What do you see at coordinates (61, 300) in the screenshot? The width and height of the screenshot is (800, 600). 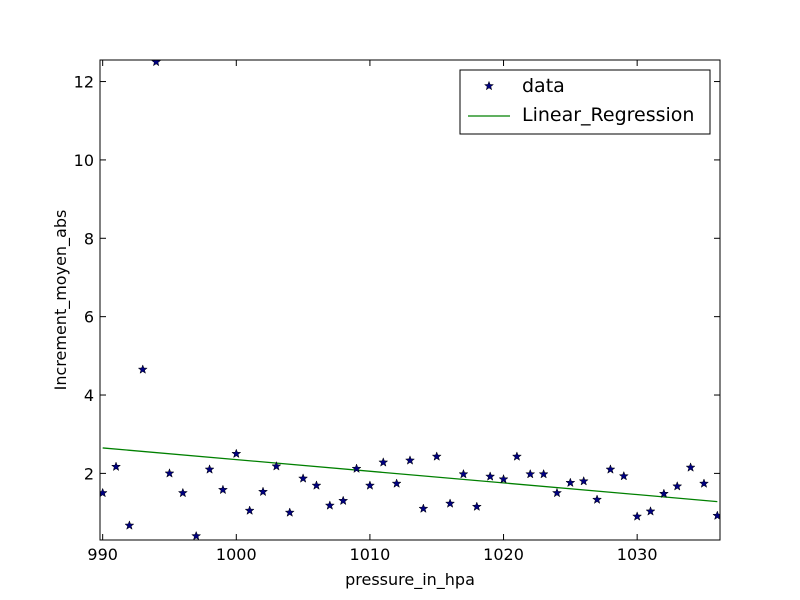 I see `y-axis-label: Increment_moyen_abs` at bounding box center [61, 300].